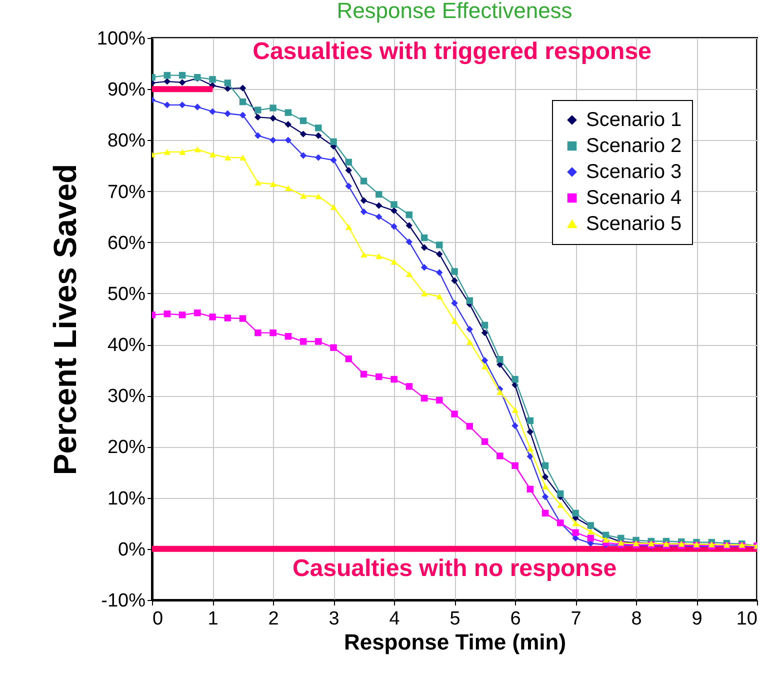  I want to click on x-axis-title: Response Time (min), so click(455, 642).